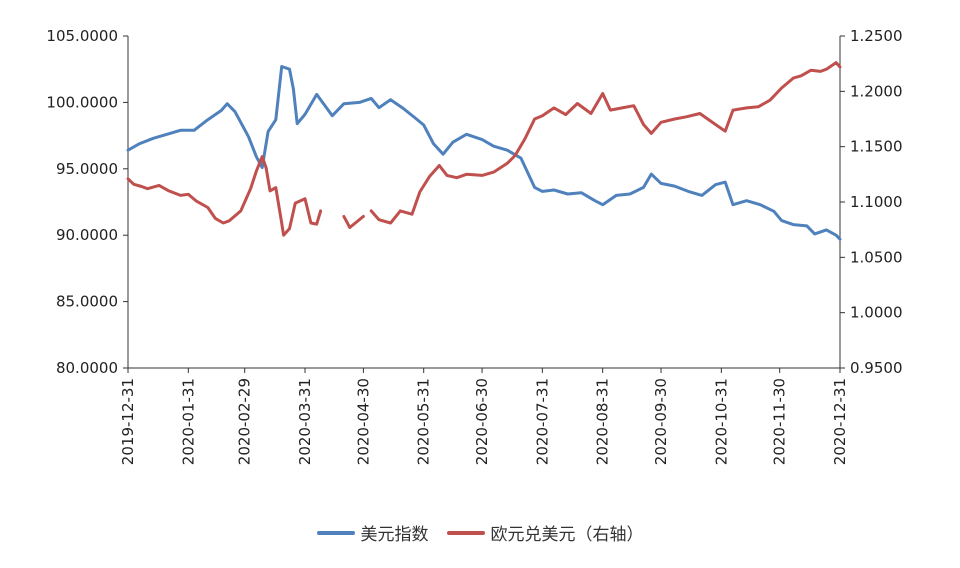 Image resolution: width=960 pixels, height=568 pixels. Describe the element at coordinates (876, 313) in the screenshot. I see `right-tick-label: 1.0000` at that location.